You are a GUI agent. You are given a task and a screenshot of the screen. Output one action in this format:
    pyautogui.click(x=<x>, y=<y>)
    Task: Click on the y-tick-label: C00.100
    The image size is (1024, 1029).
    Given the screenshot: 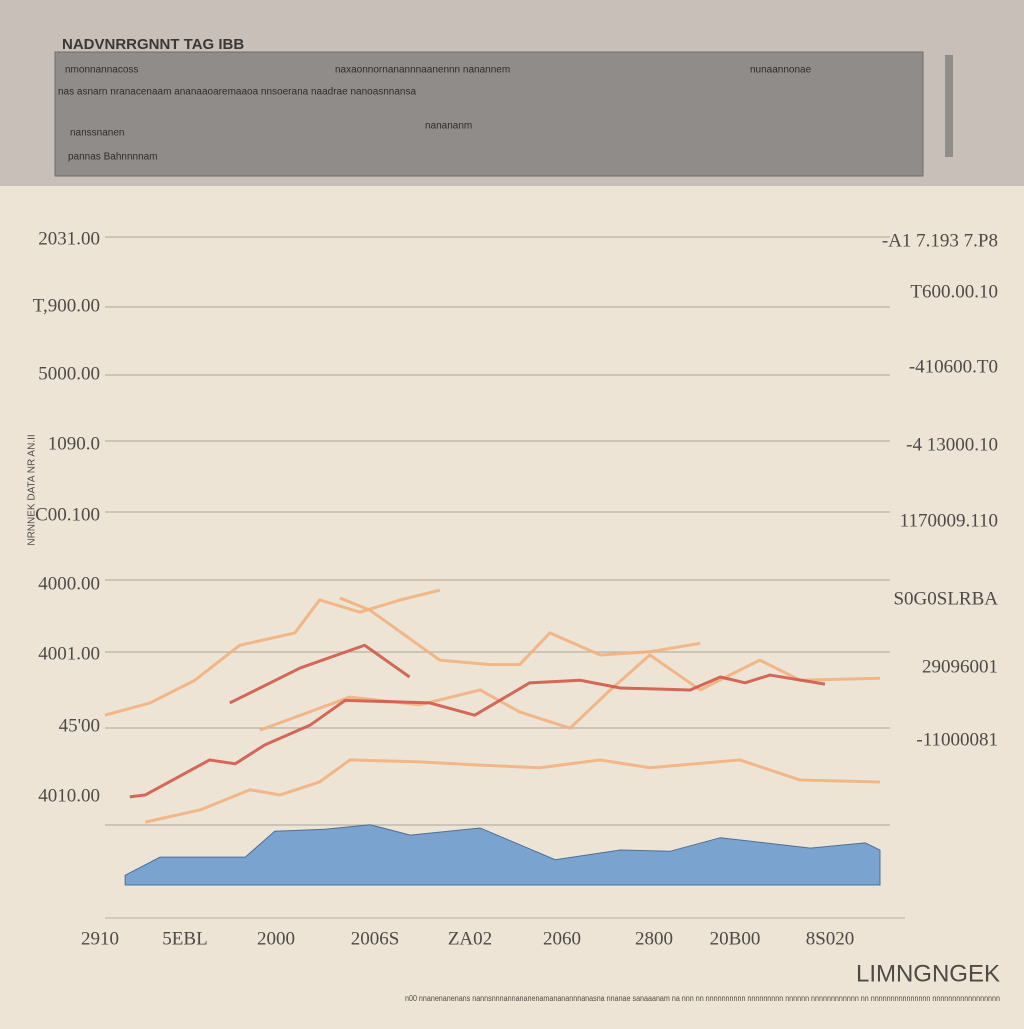 What is the action you would take?
    pyautogui.click(x=67, y=514)
    